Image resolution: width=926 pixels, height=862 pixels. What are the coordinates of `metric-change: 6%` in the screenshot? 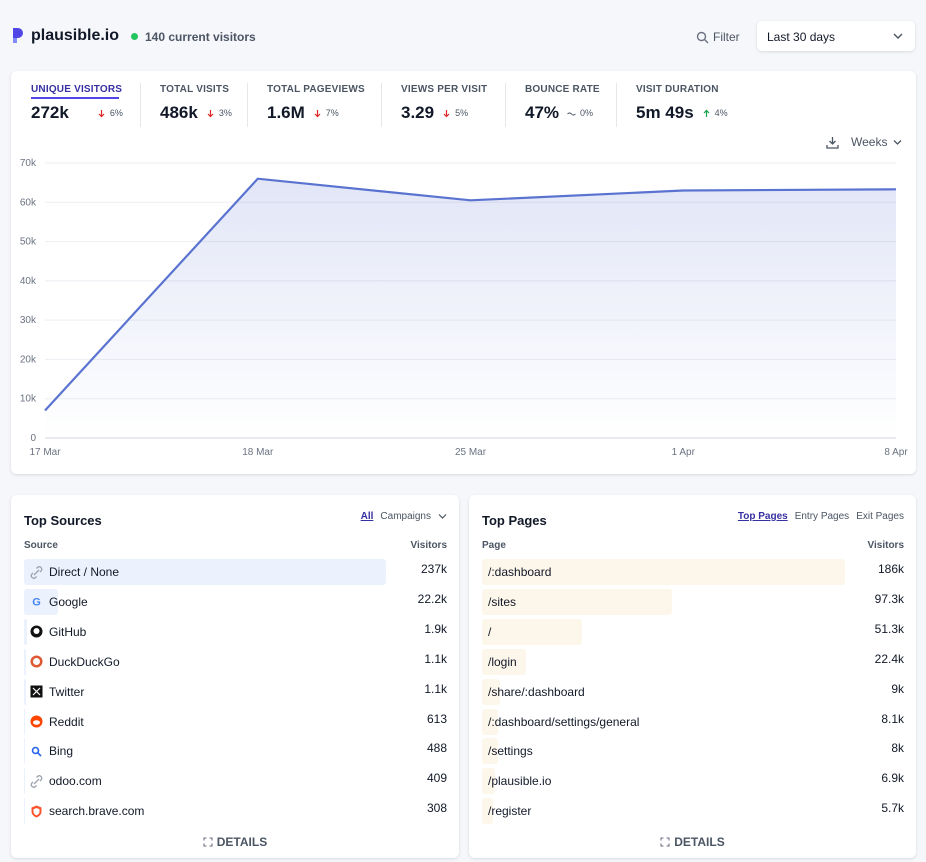 It's located at (116, 113).